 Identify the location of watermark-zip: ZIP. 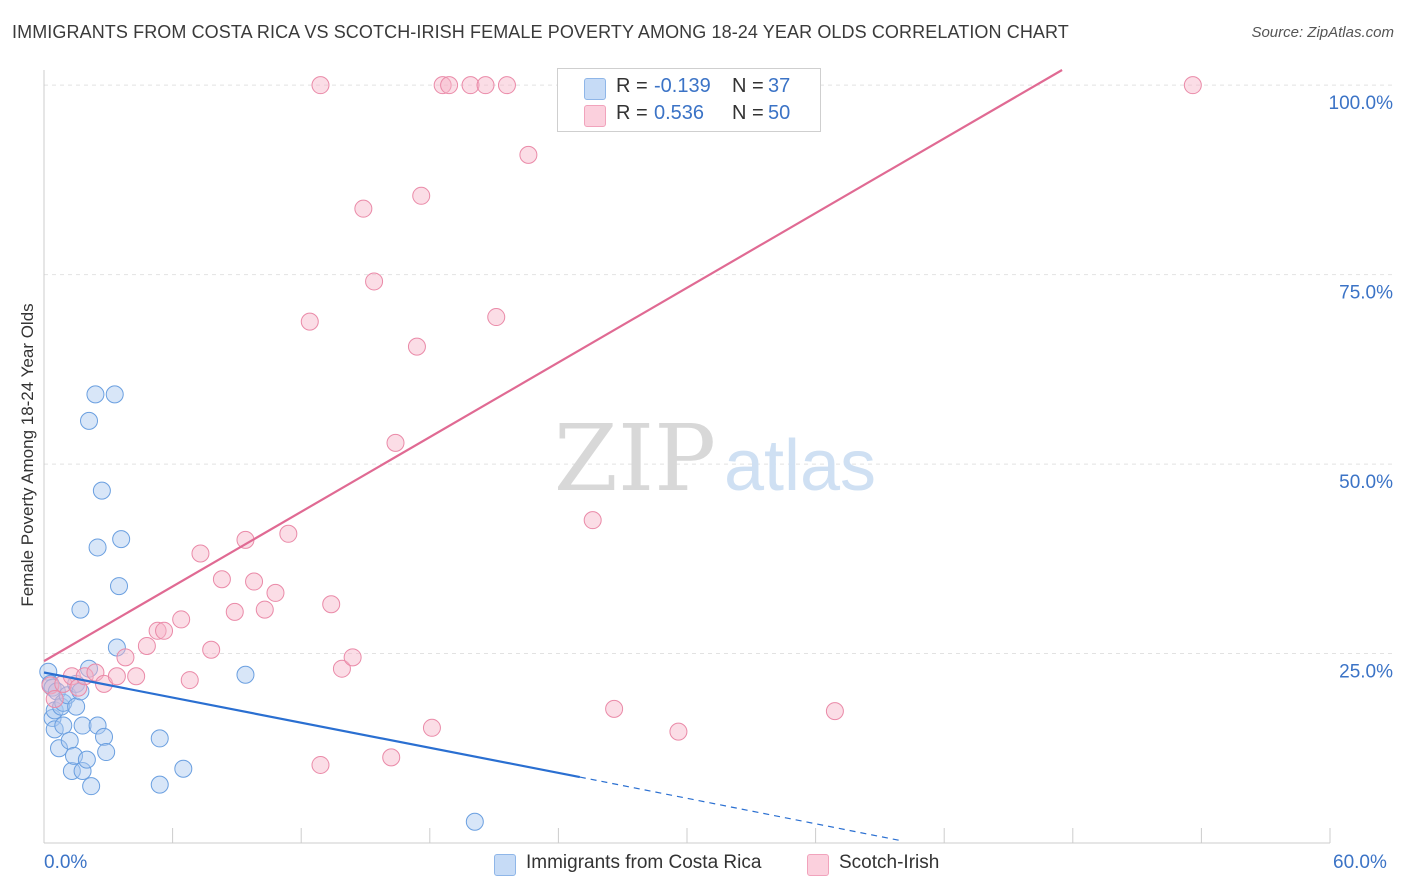
(635, 458).